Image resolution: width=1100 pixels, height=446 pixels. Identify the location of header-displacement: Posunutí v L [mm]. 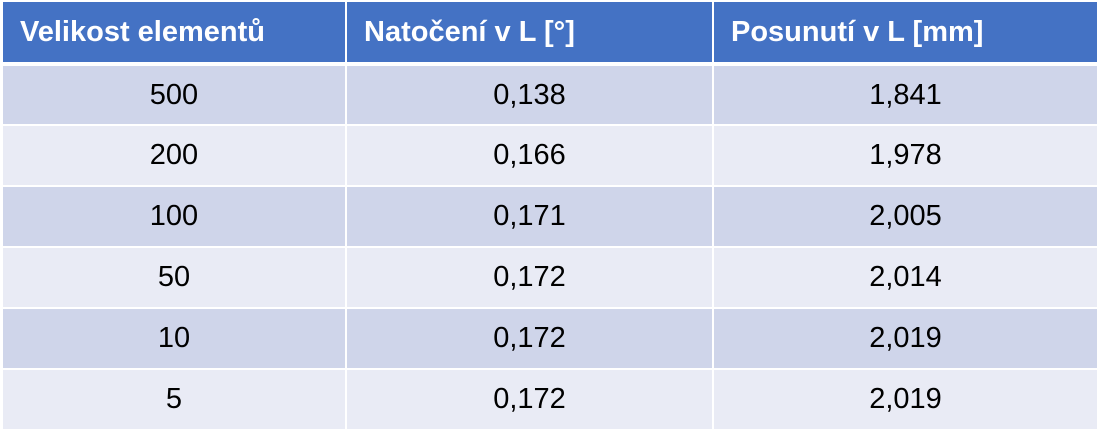
(905, 34).